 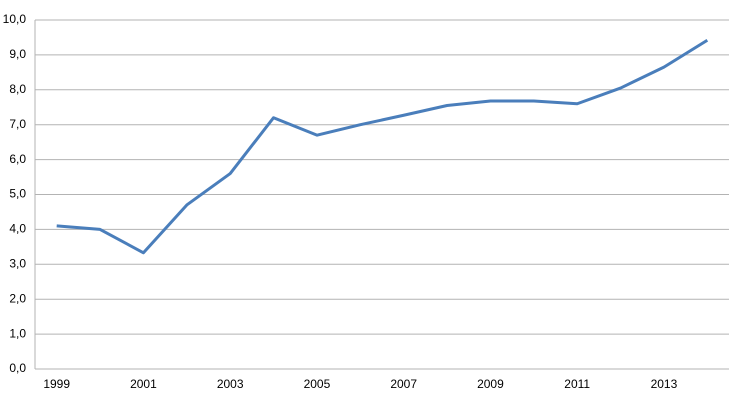 What do you see at coordinates (664, 384) in the screenshot?
I see `x-tick-label: 2013` at bounding box center [664, 384].